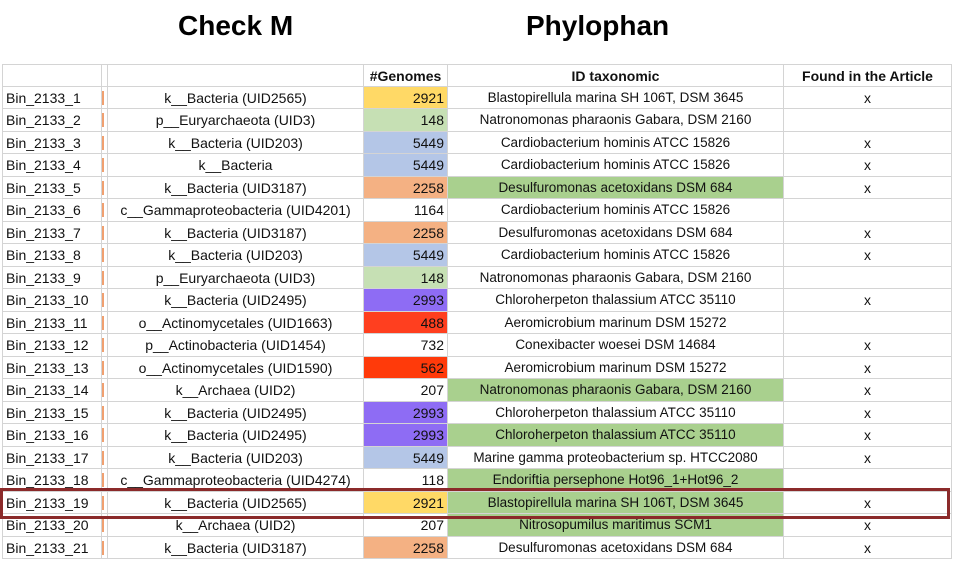 This screenshot has height=561, width=955. What do you see at coordinates (52, 345) in the screenshot?
I see `bin-cell: Bin_2133_12` at bounding box center [52, 345].